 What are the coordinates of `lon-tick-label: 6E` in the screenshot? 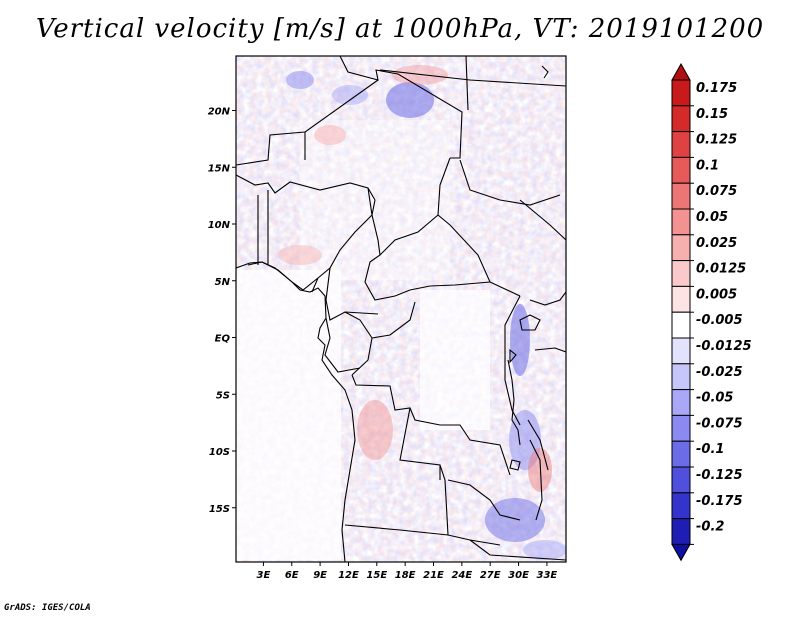 It's located at (292, 575).